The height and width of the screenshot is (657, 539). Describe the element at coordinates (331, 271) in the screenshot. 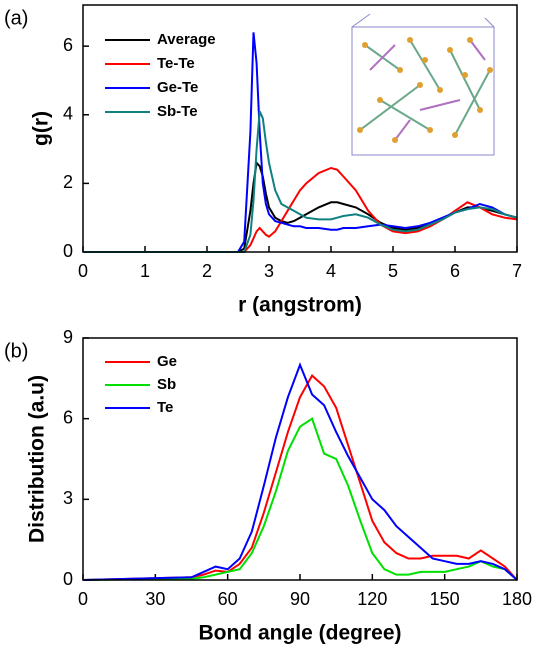

I see `x-tick-label: 4` at that location.